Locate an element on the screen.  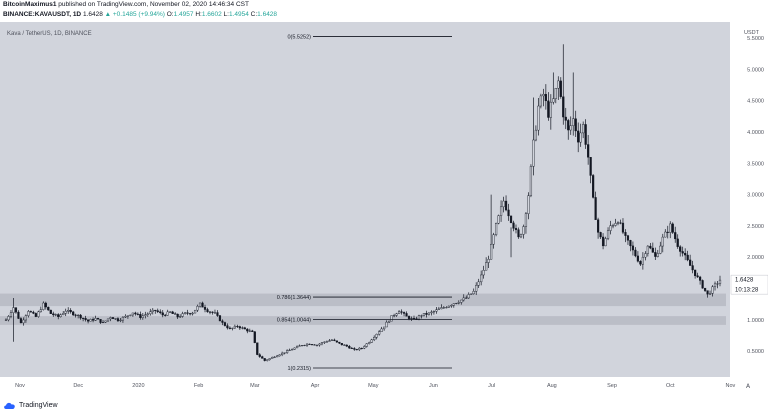
time-axis-bg is located at coordinates (384, 387).